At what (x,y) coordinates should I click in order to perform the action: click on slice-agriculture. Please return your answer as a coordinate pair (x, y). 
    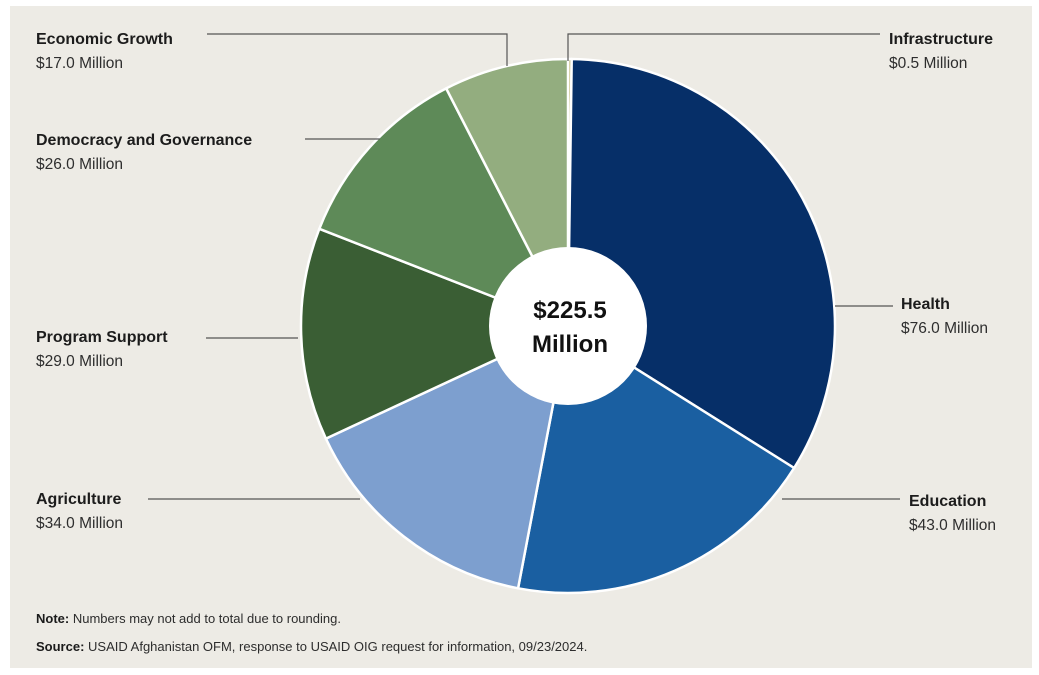
    Looking at the image, I should click on (447, 457).